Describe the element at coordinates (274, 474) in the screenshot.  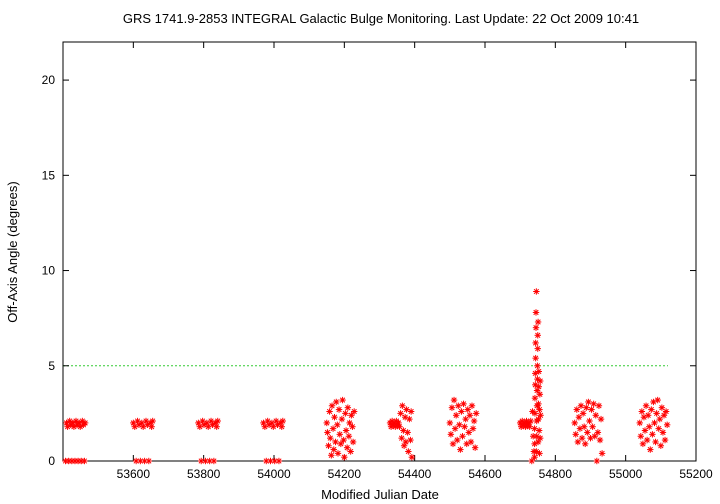
I see `x-tick-label: 54000` at that location.